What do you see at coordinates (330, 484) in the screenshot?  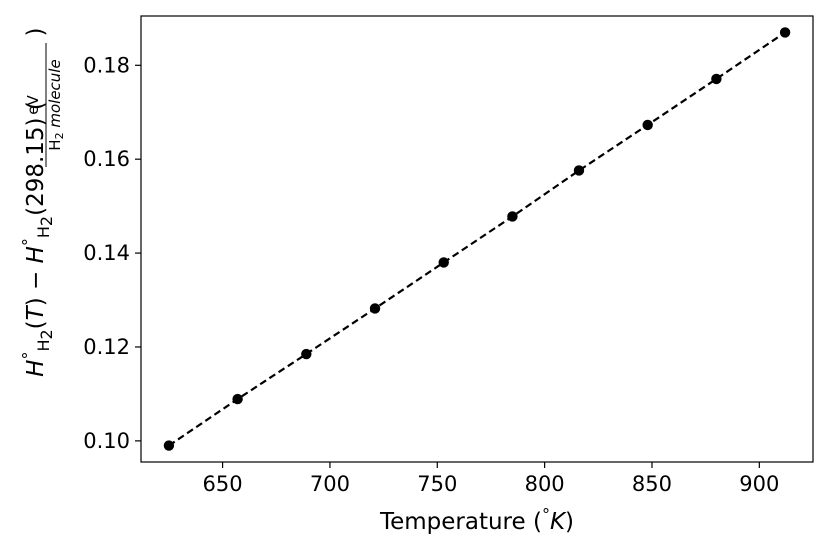 I see `x-tick-label: 700` at bounding box center [330, 484].